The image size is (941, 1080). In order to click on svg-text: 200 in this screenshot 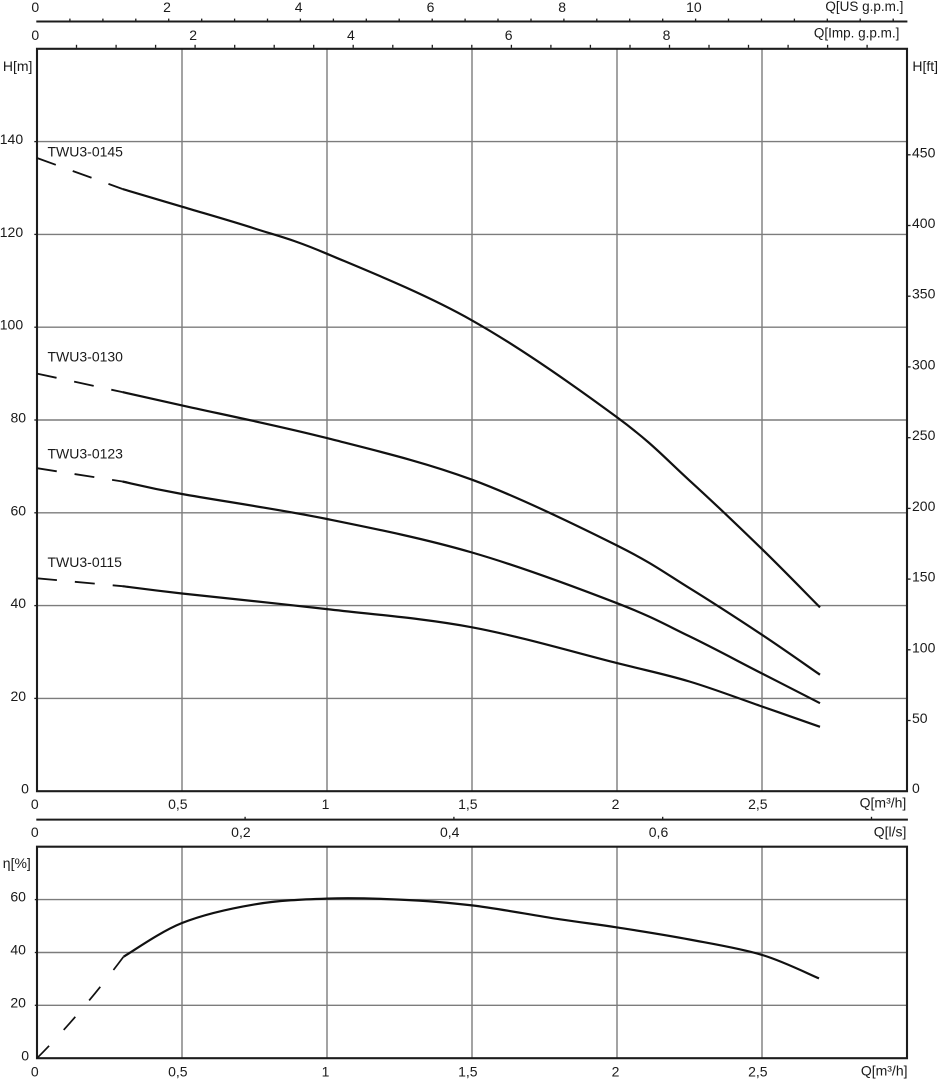, I will do `click(924, 506)`.